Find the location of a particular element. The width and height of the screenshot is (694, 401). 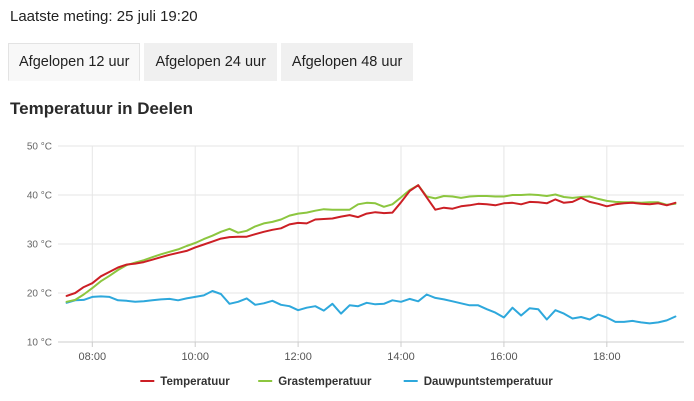

x-tick-label: 14:00 is located at coordinates (401, 357).